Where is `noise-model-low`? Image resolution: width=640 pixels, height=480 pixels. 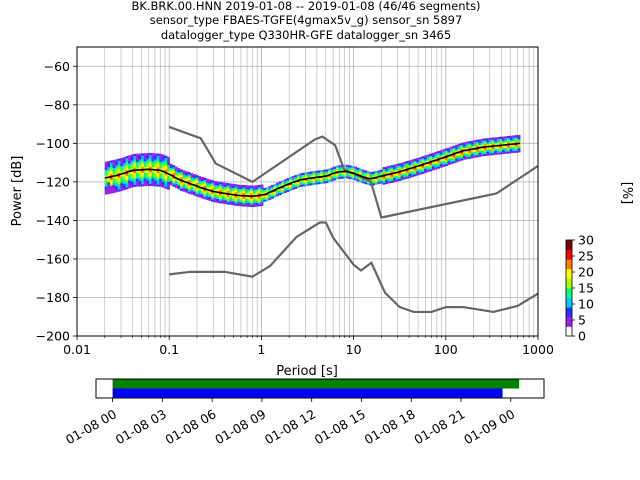
noise-model-low is located at coordinates (353, 267).